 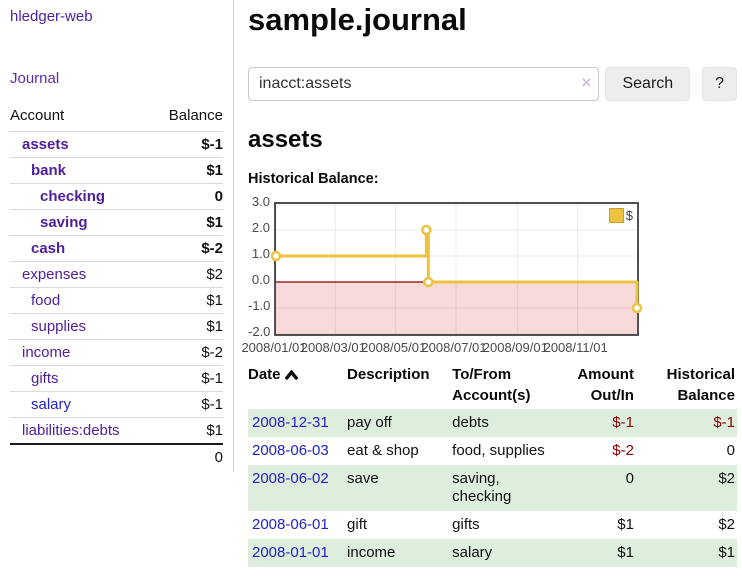 I want to click on accounts-col-balance: Balance, so click(x=195, y=115).